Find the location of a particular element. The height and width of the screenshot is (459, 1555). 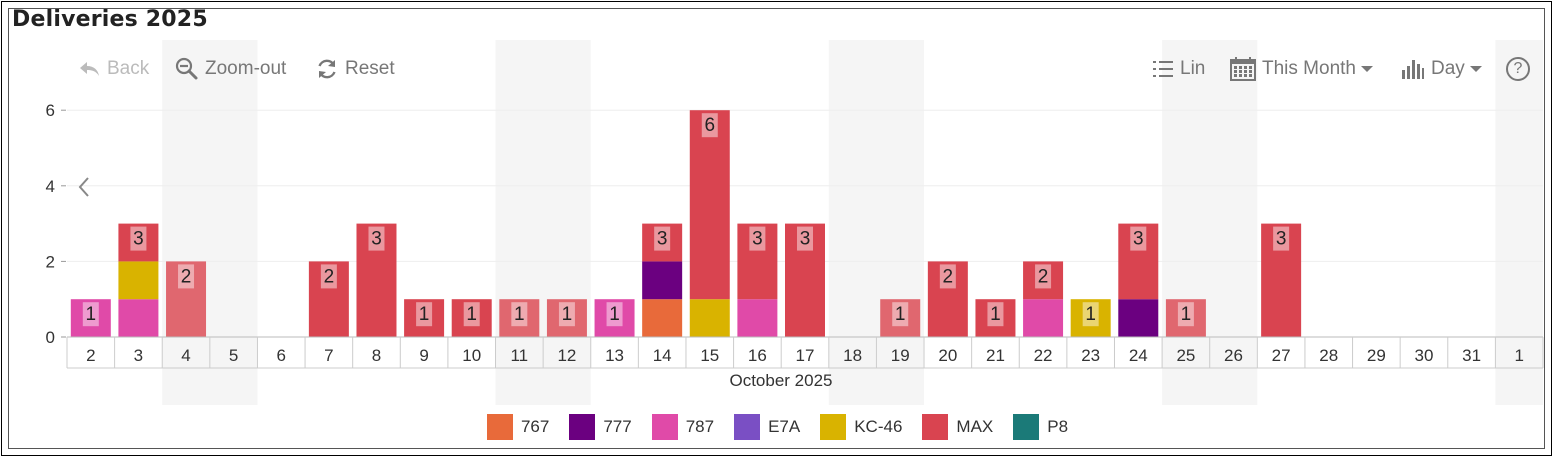

x-tick-label: 14 is located at coordinates (662, 355).